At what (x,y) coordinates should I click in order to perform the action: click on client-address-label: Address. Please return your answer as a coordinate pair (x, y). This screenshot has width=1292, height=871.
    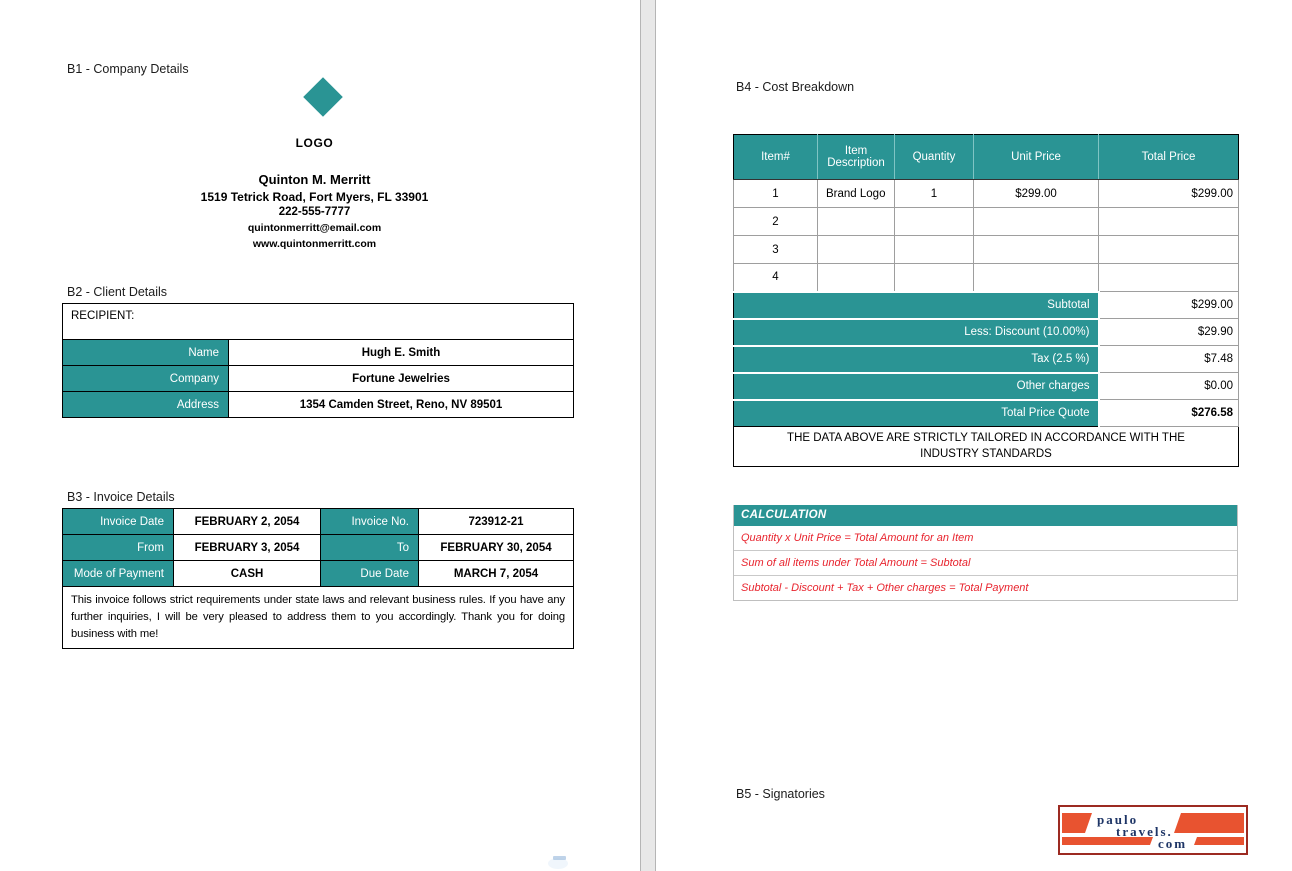
    Looking at the image, I should click on (145, 404).